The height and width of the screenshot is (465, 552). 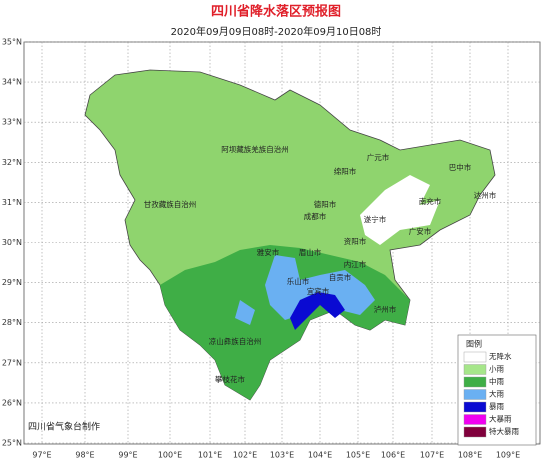 I want to click on city-label: 南充市, so click(x=430, y=201).